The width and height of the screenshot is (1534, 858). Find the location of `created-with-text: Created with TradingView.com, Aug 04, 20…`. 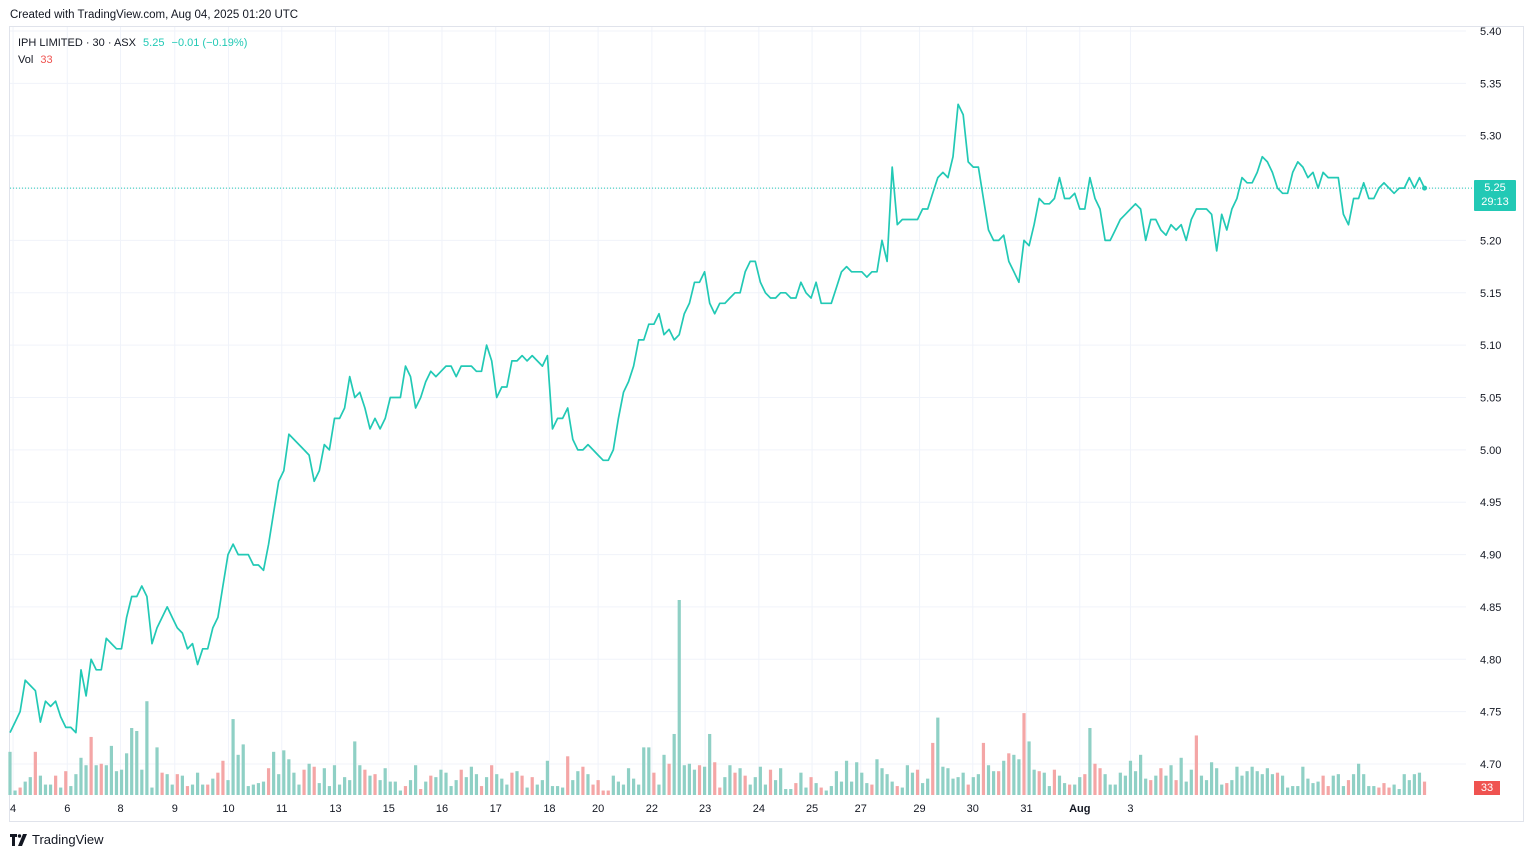

created-with-text: Created with TradingView.com, Aug 04, 20… is located at coordinates (154, 15).